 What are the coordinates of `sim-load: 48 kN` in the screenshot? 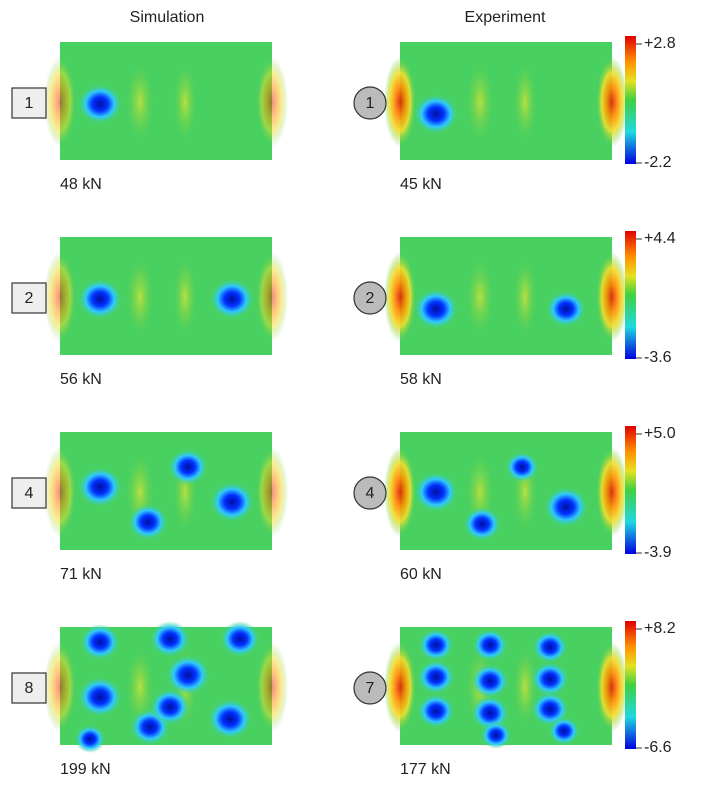 It's located at (81, 184).